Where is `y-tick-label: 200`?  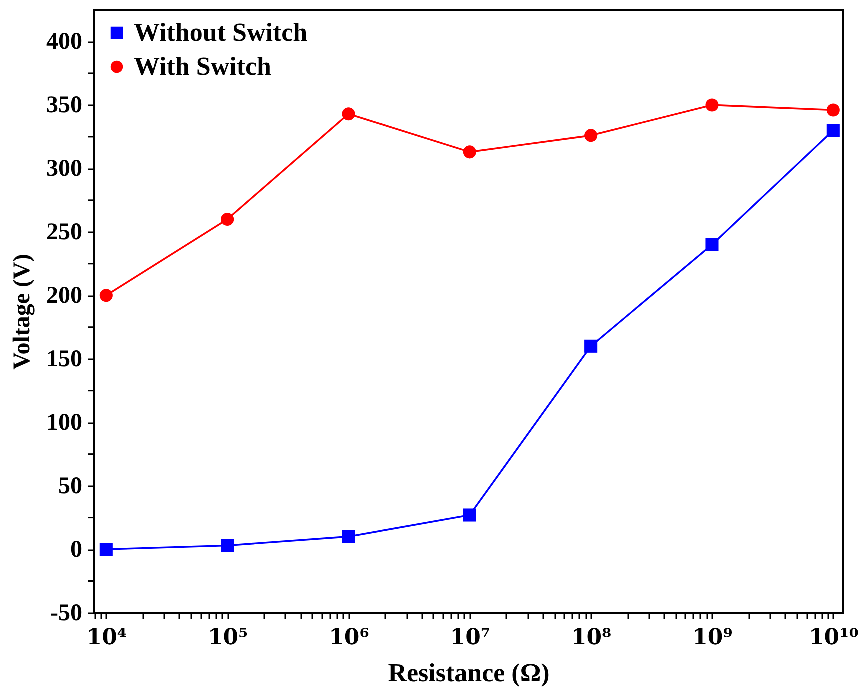 y-tick-label: 200 is located at coordinates (64, 296).